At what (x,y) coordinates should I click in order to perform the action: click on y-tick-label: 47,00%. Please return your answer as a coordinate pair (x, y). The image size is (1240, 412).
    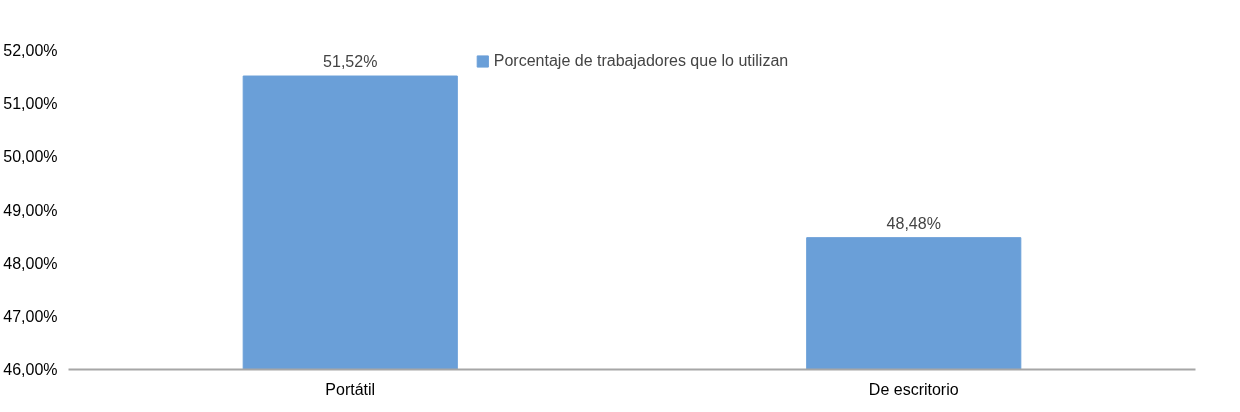
    Looking at the image, I should click on (30, 316).